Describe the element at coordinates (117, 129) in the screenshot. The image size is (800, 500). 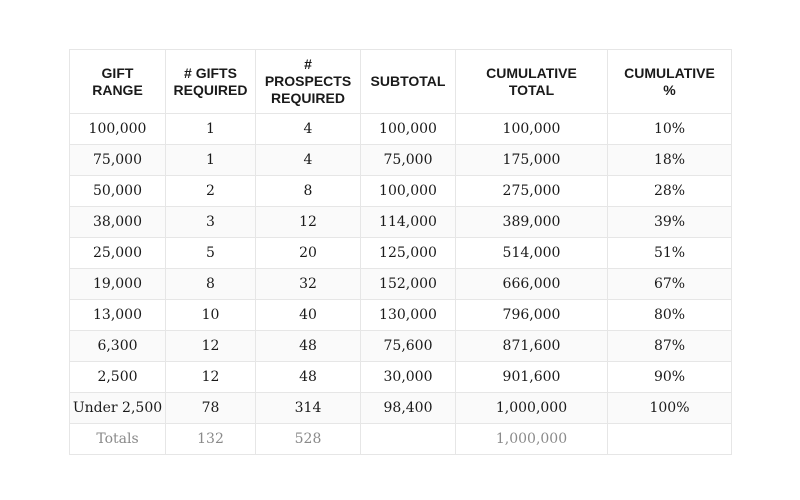
I see `cell-gift-range: 100,000` at that location.